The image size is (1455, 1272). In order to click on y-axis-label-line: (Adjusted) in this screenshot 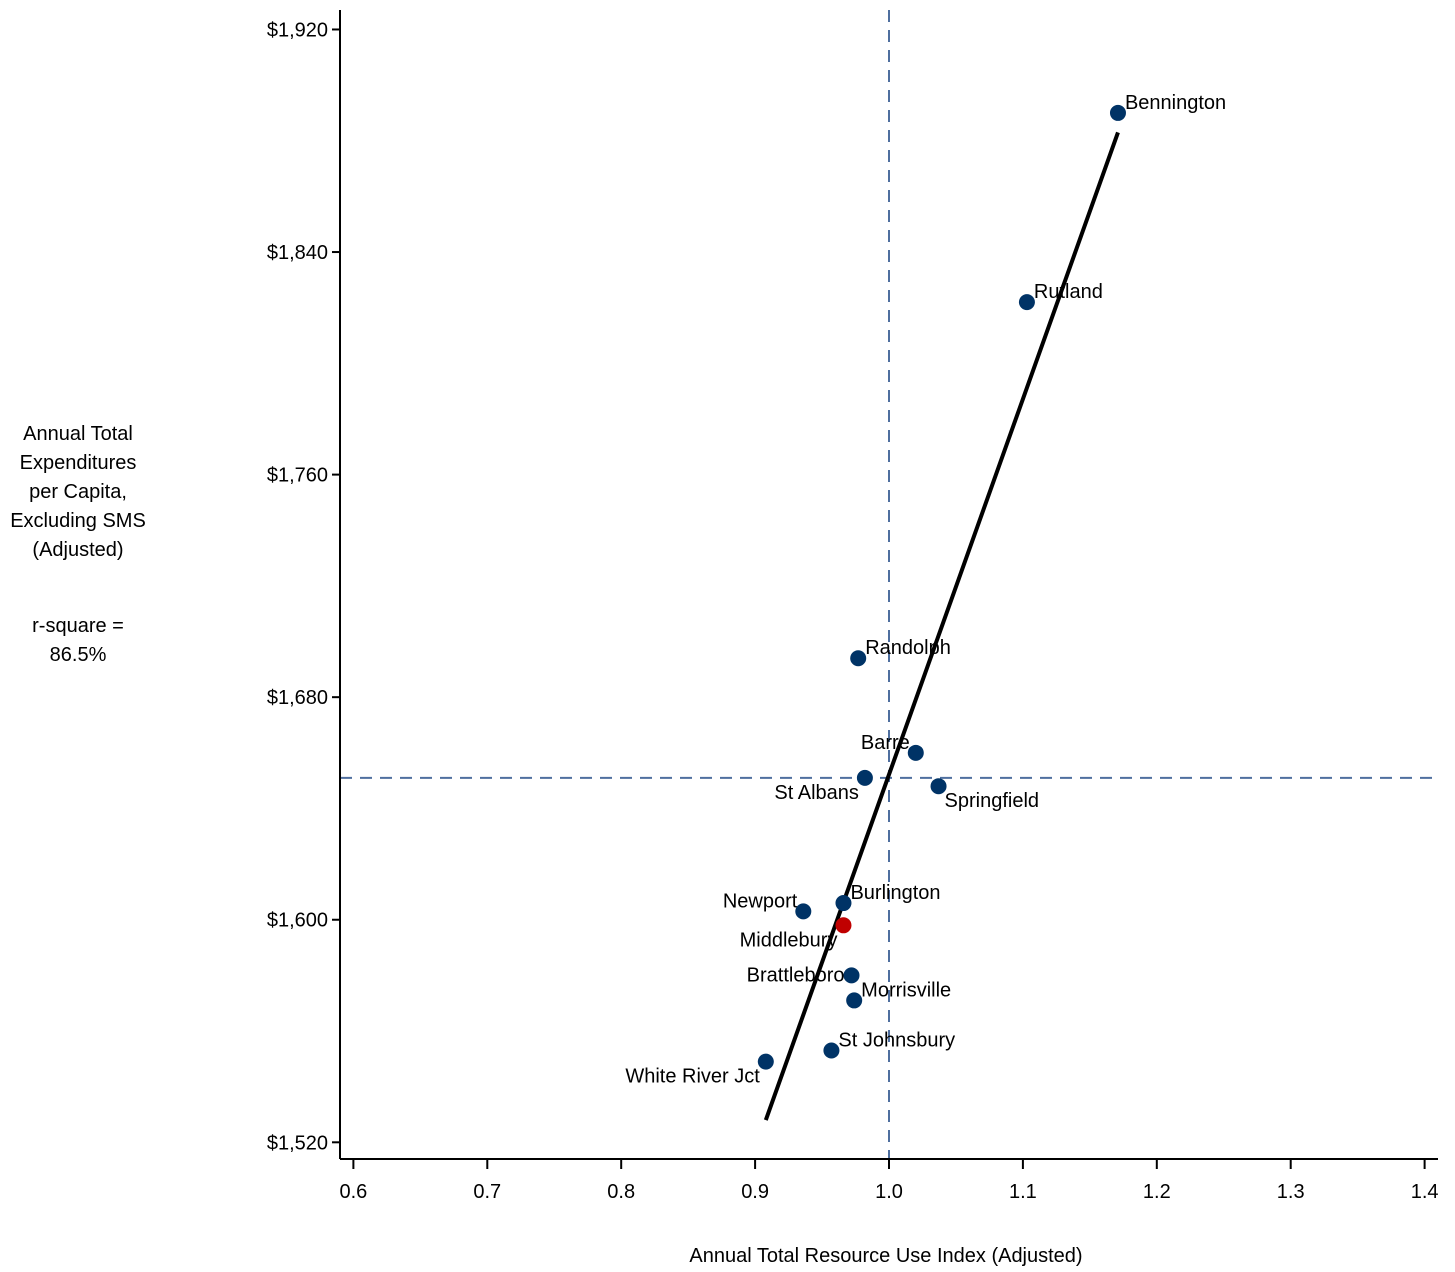, I will do `click(78, 550)`.